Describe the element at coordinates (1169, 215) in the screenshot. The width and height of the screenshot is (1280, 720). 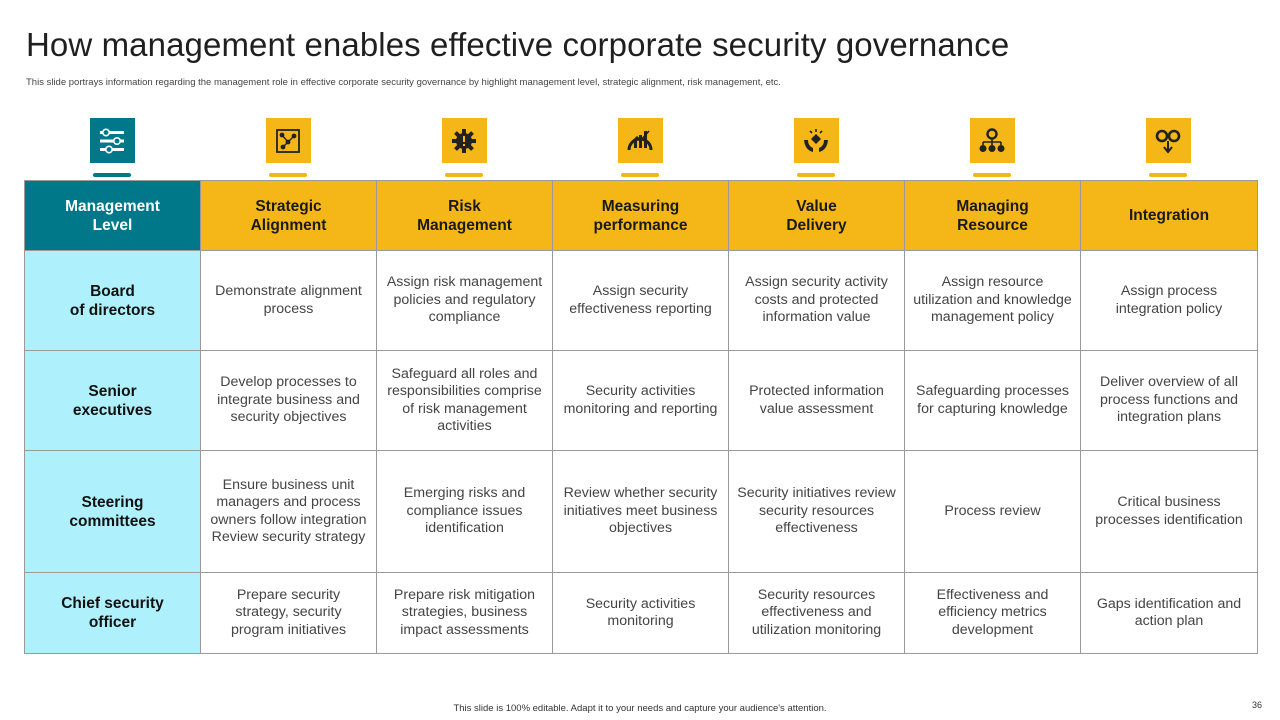
I see `header-integration: Integration` at that location.